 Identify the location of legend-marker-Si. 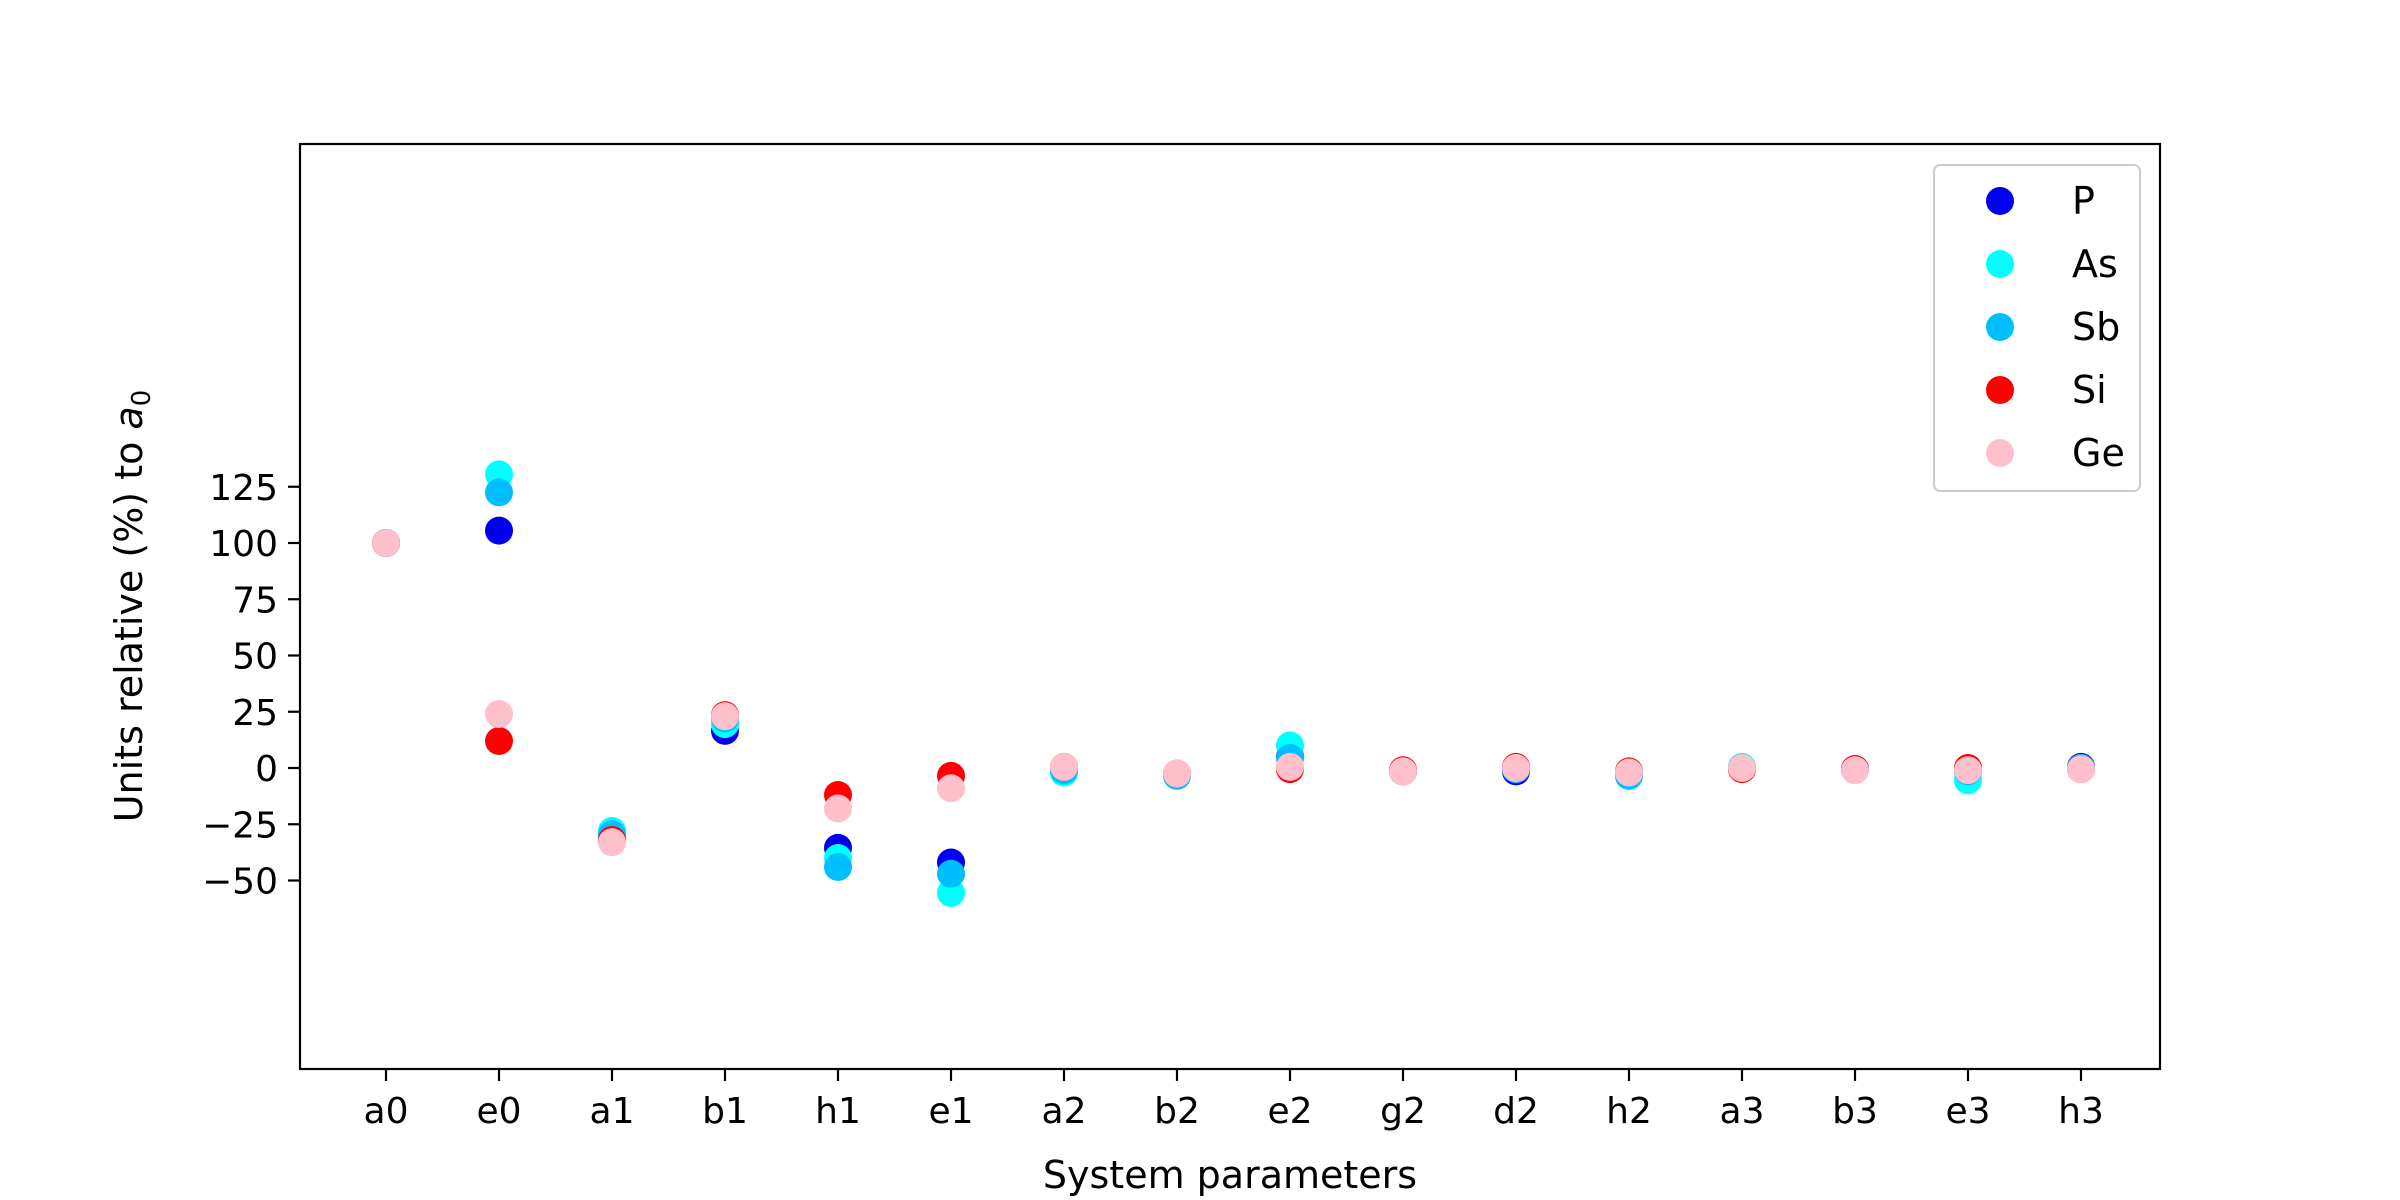
(2000, 390).